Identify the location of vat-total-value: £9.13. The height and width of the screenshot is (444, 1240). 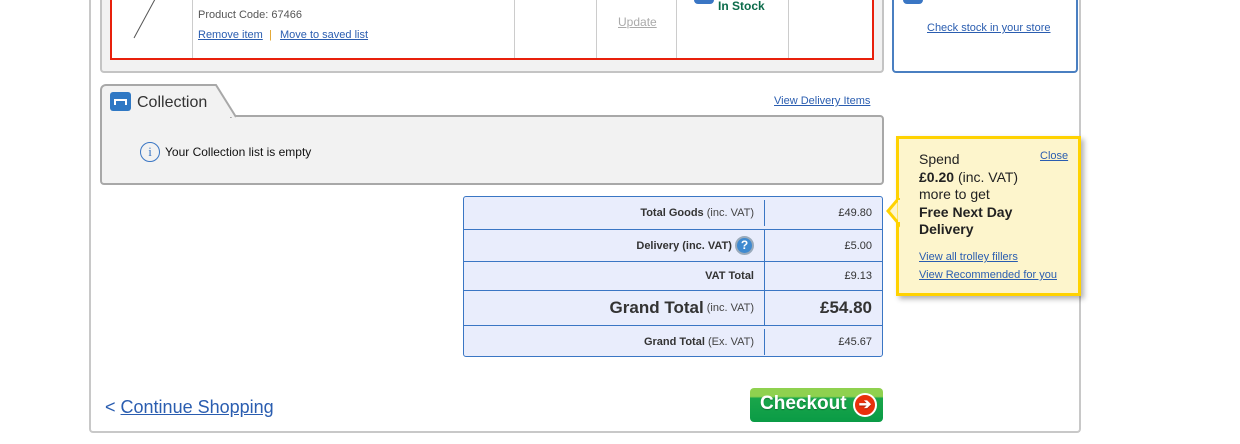
(858, 276).